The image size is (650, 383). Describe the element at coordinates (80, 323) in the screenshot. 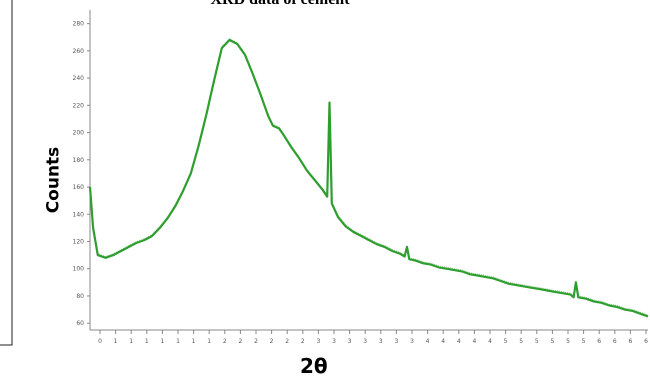

I see `y-tick-label: 60` at that location.